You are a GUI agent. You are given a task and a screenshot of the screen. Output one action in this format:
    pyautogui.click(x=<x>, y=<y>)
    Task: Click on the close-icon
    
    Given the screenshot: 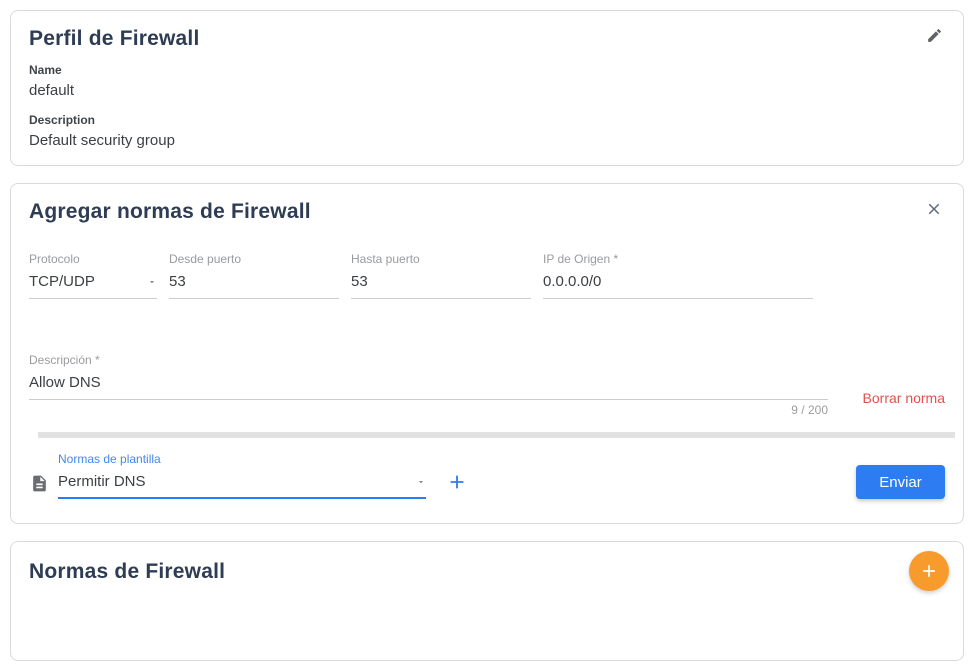 What is the action you would take?
    pyautogui.click(x=934, y=209)
    